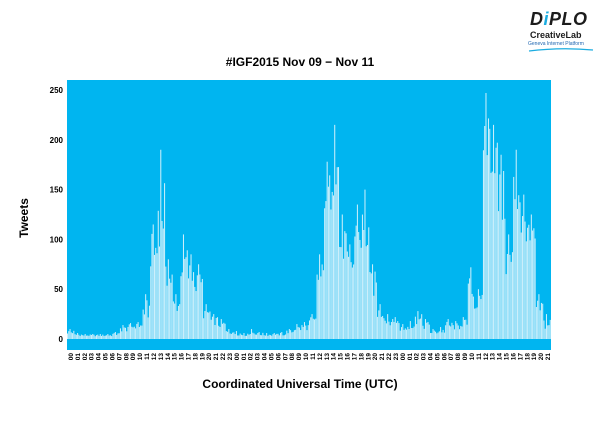 The image size is (600, 425). I want to click on x-tick-label: 12, so click(320, 357).